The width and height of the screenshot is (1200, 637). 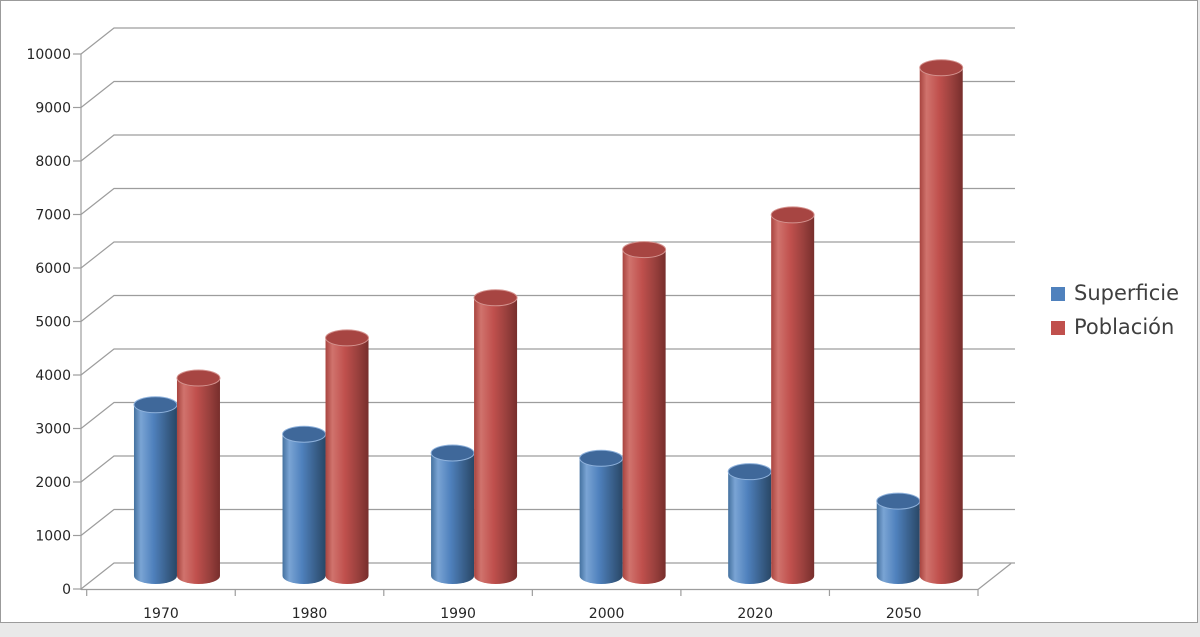 What do you see at coordinates (644, 250) in the screenshot?
I see `cylinder-top-población-2000` at bounding box center [644, 250].